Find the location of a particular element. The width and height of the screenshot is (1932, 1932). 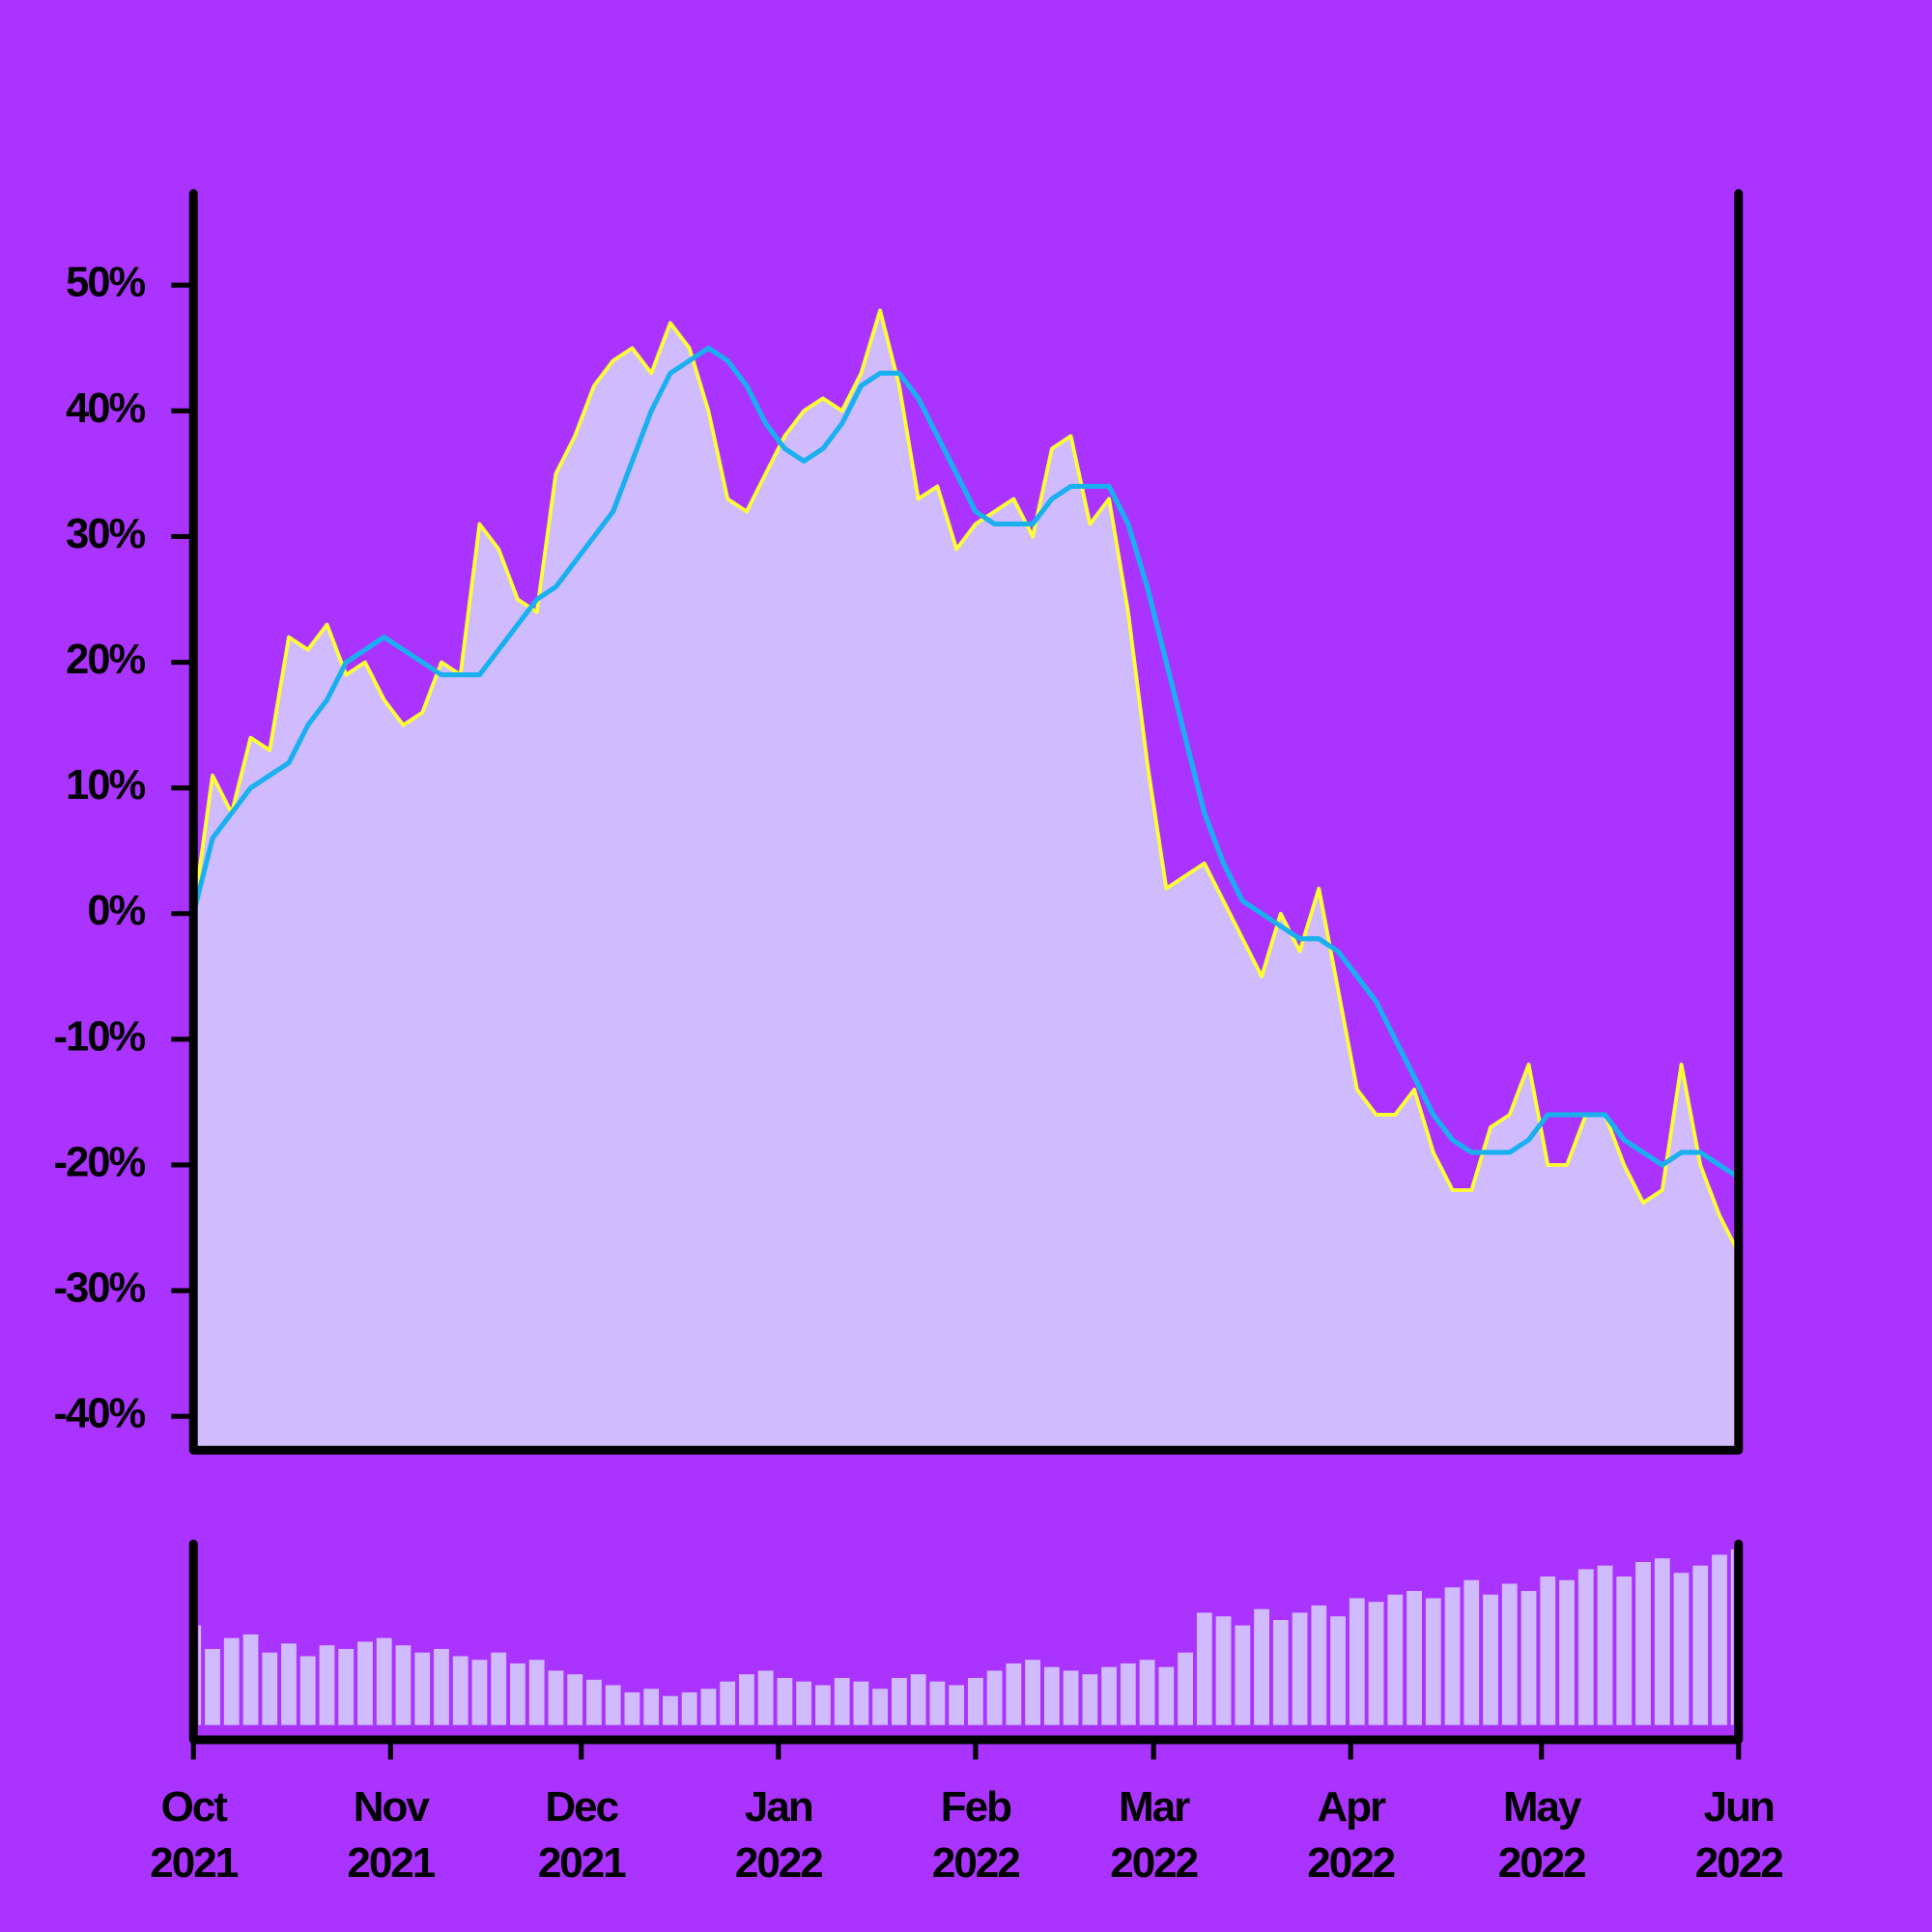

y-tick-label: 10% is located at coordinates (105, 785).